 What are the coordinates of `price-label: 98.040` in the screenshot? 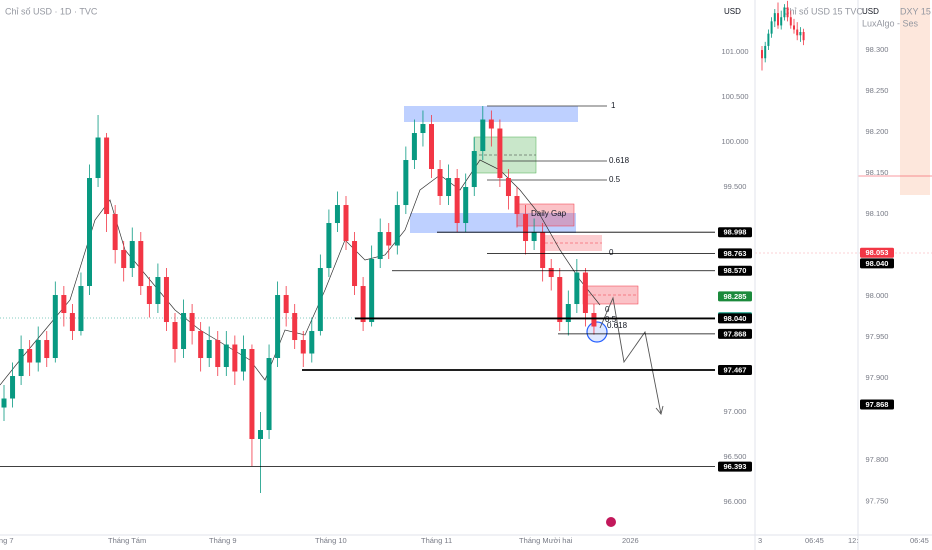 It's located at (735, 318).